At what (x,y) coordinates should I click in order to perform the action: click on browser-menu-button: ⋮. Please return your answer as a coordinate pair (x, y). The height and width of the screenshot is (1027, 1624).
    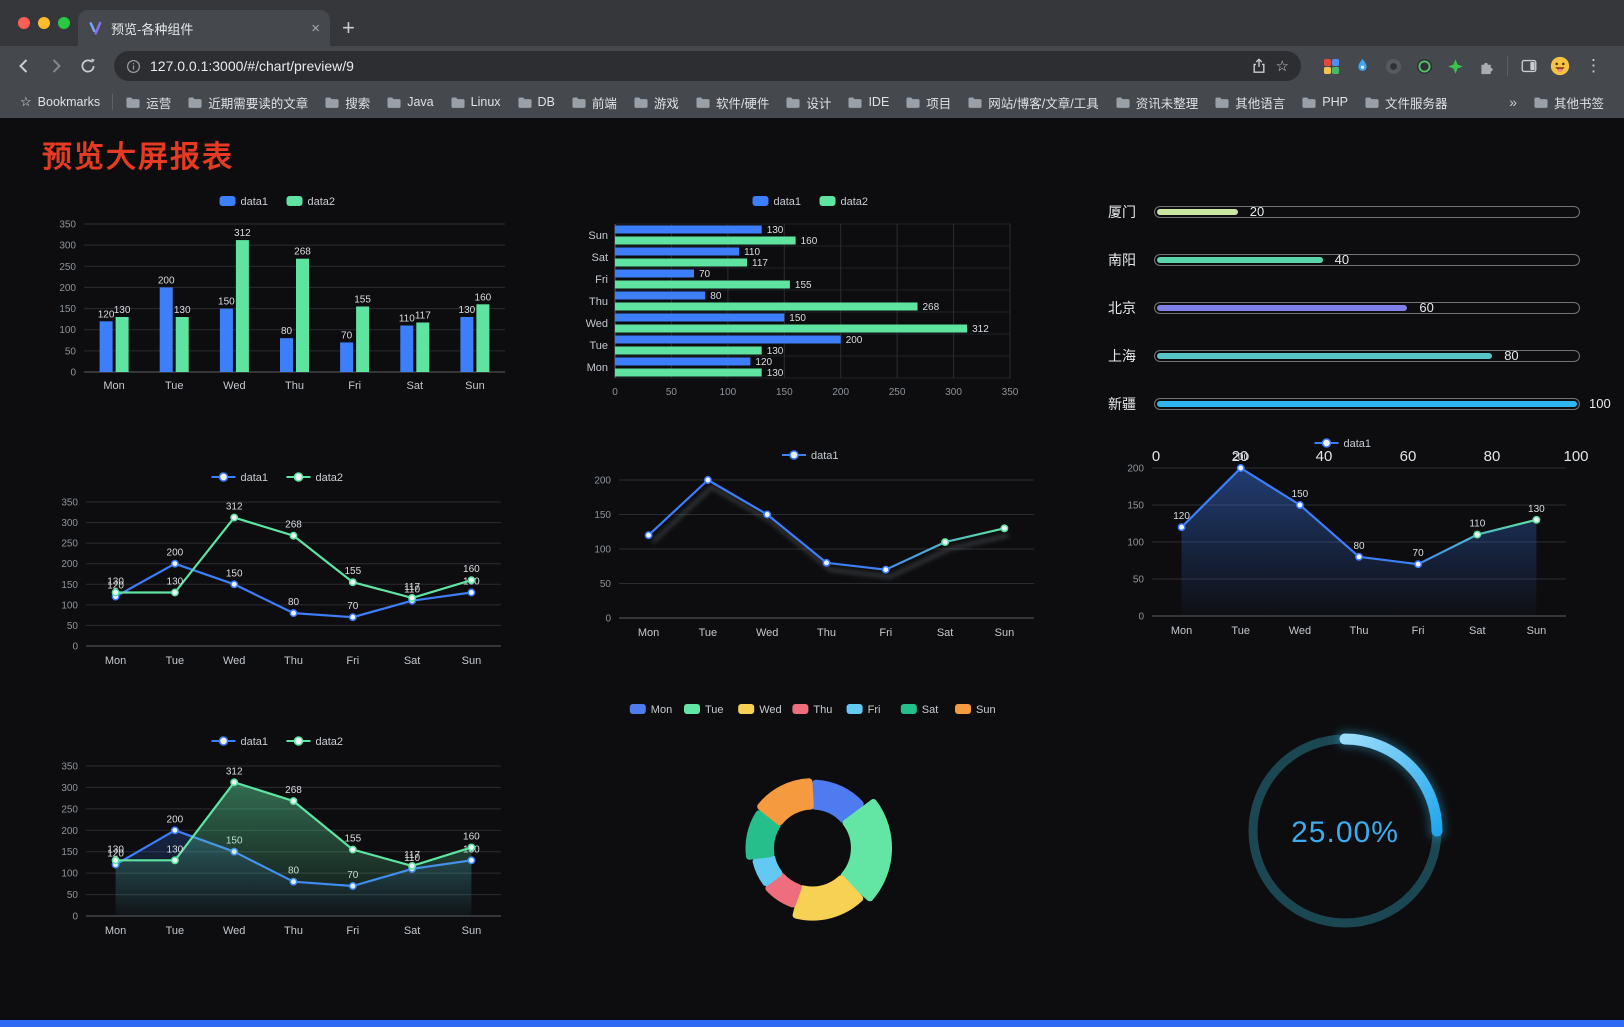
    Looking at the image, I should click on (1593, 65).